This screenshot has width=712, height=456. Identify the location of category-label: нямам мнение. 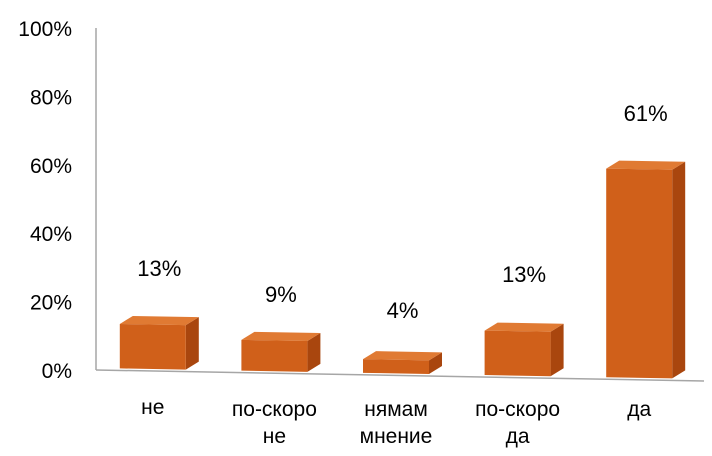
(396, 423).